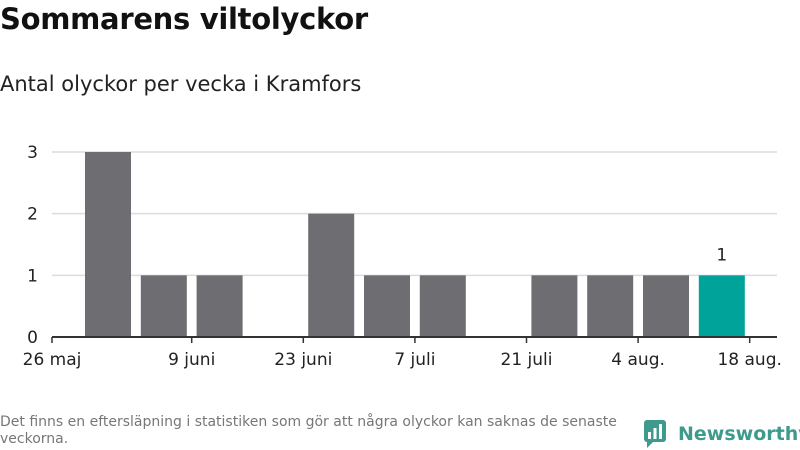 Image resolution: width=800 pixels, height=450 pixels. What do you see at coordinates (191, 360) in the screenshot?
I see `x-tick-label: 9 juni` at bounding box center [191, 360].